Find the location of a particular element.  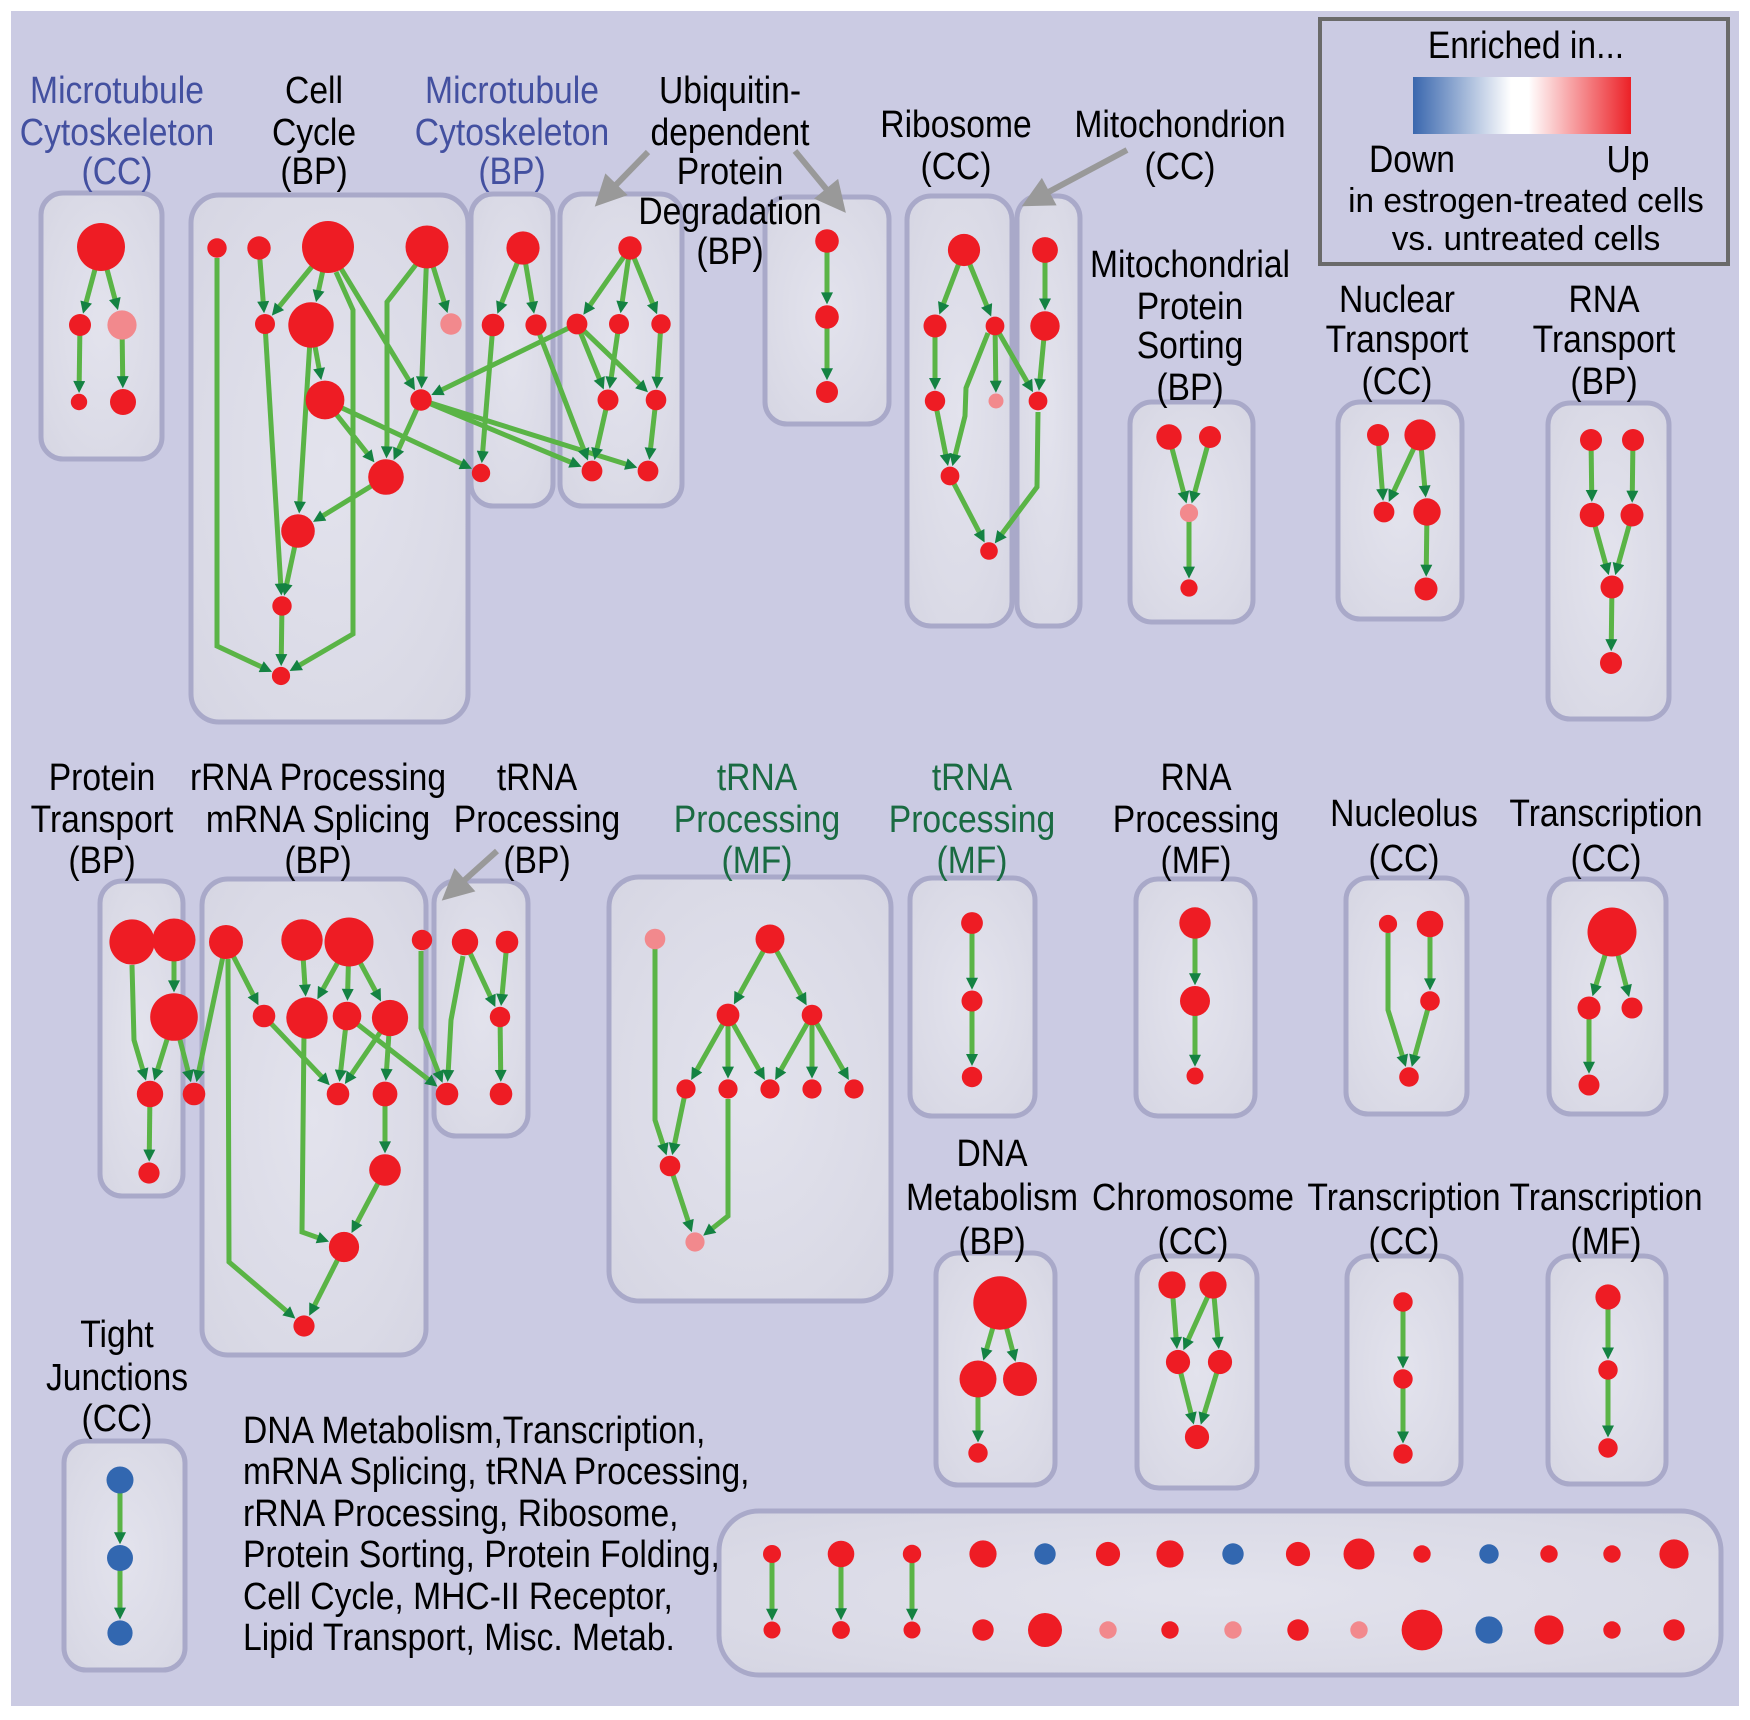

svg-text: Down is located at coordinates (1412, 160).